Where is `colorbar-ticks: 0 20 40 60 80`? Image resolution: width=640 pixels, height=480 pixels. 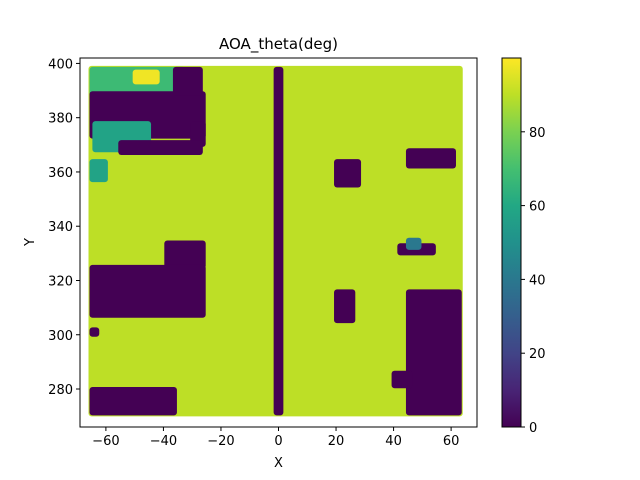 colorbar-ticks: 0 20 40 60 80 is located at coordinates (533, 281).